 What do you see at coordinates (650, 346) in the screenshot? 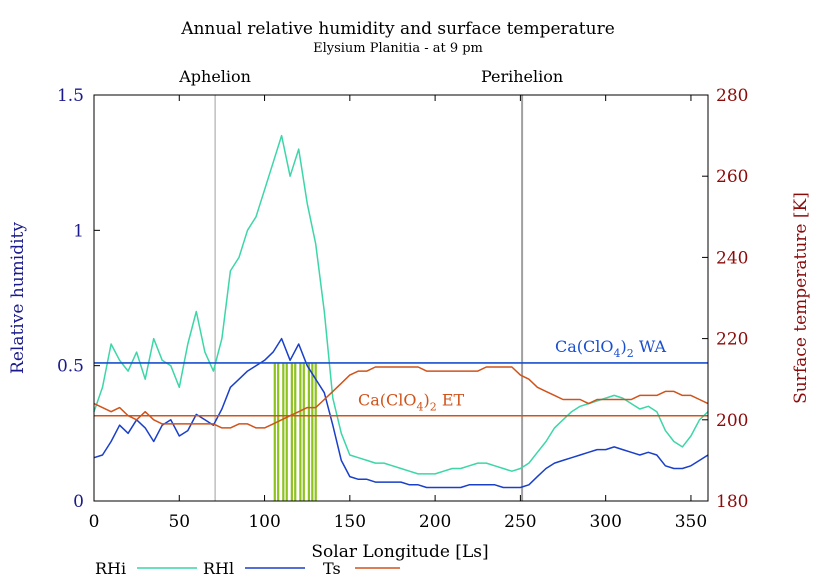
I see `threshold-label-part: WA` at bounding box center [650, 346].